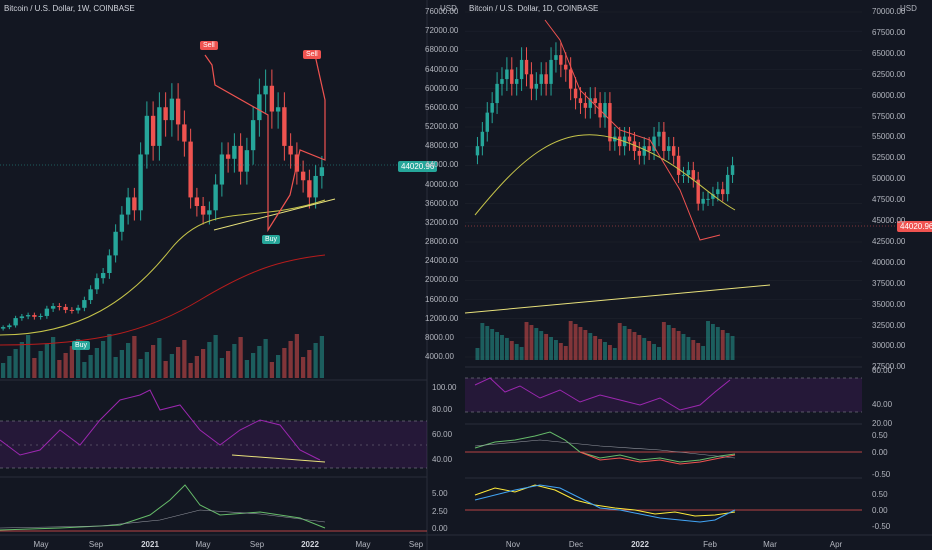 The width and height of the screenshot is (932, 550). I want to click on left-osc-tick: 0.00, so click(440, 528).